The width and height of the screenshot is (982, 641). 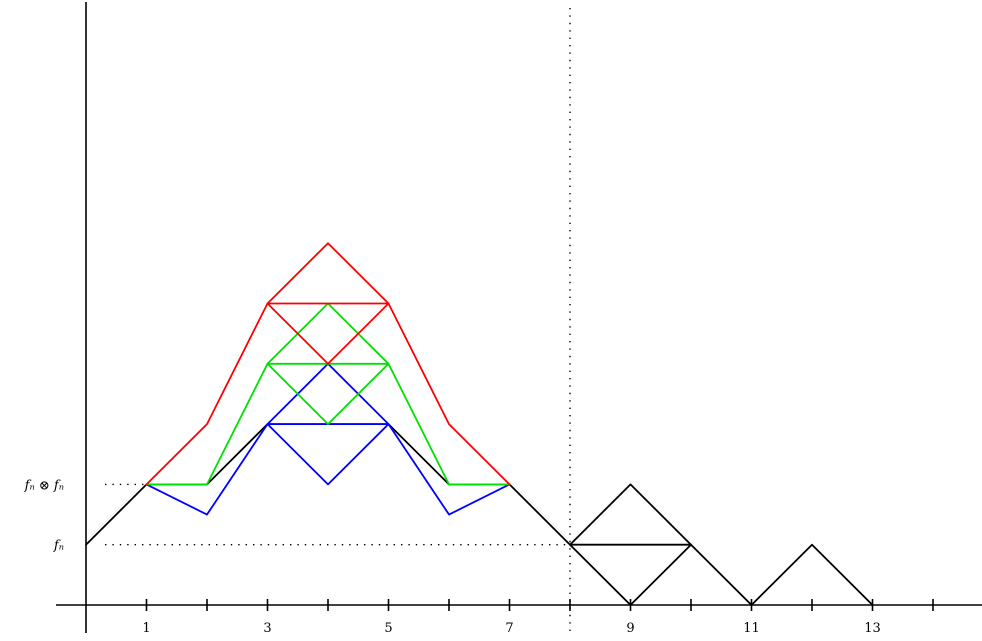 I want to click on x-tick-label: 1, so click(x=146, y=628).